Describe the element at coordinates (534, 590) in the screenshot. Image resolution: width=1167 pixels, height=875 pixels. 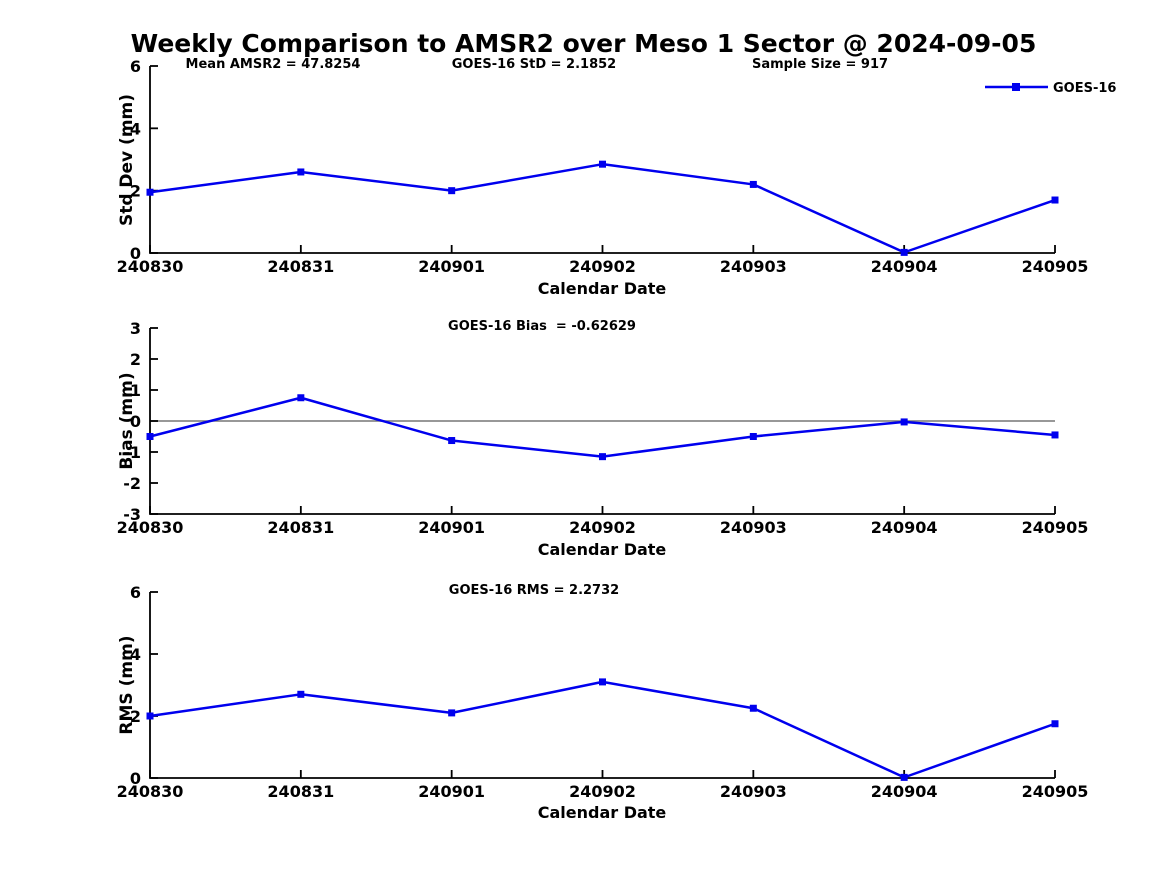
I see `annotation-goes16-rms: GOES-16 RMS = 2.2732` at that location.